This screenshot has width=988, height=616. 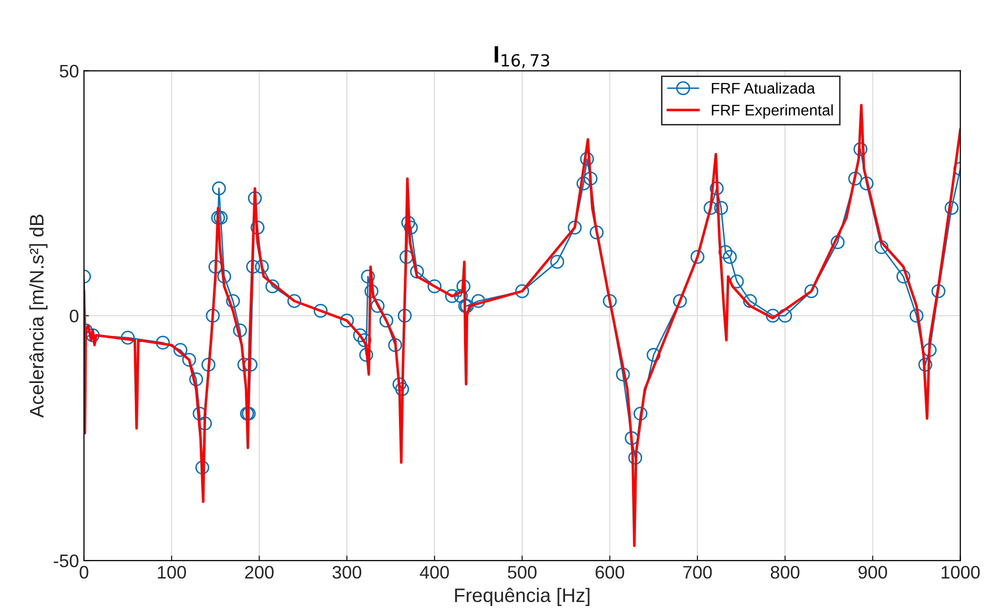 I want to click on legend-label: FRF Atualizada, so click(x=764, y=88).